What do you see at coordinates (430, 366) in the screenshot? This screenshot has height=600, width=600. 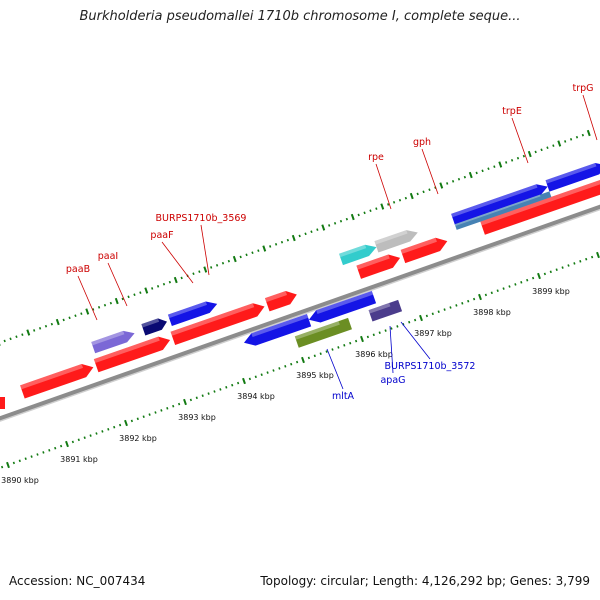 I see `feature-label-BURPS1710b_3572: BURPS1710b_3572` at bounding box center [430, 366].